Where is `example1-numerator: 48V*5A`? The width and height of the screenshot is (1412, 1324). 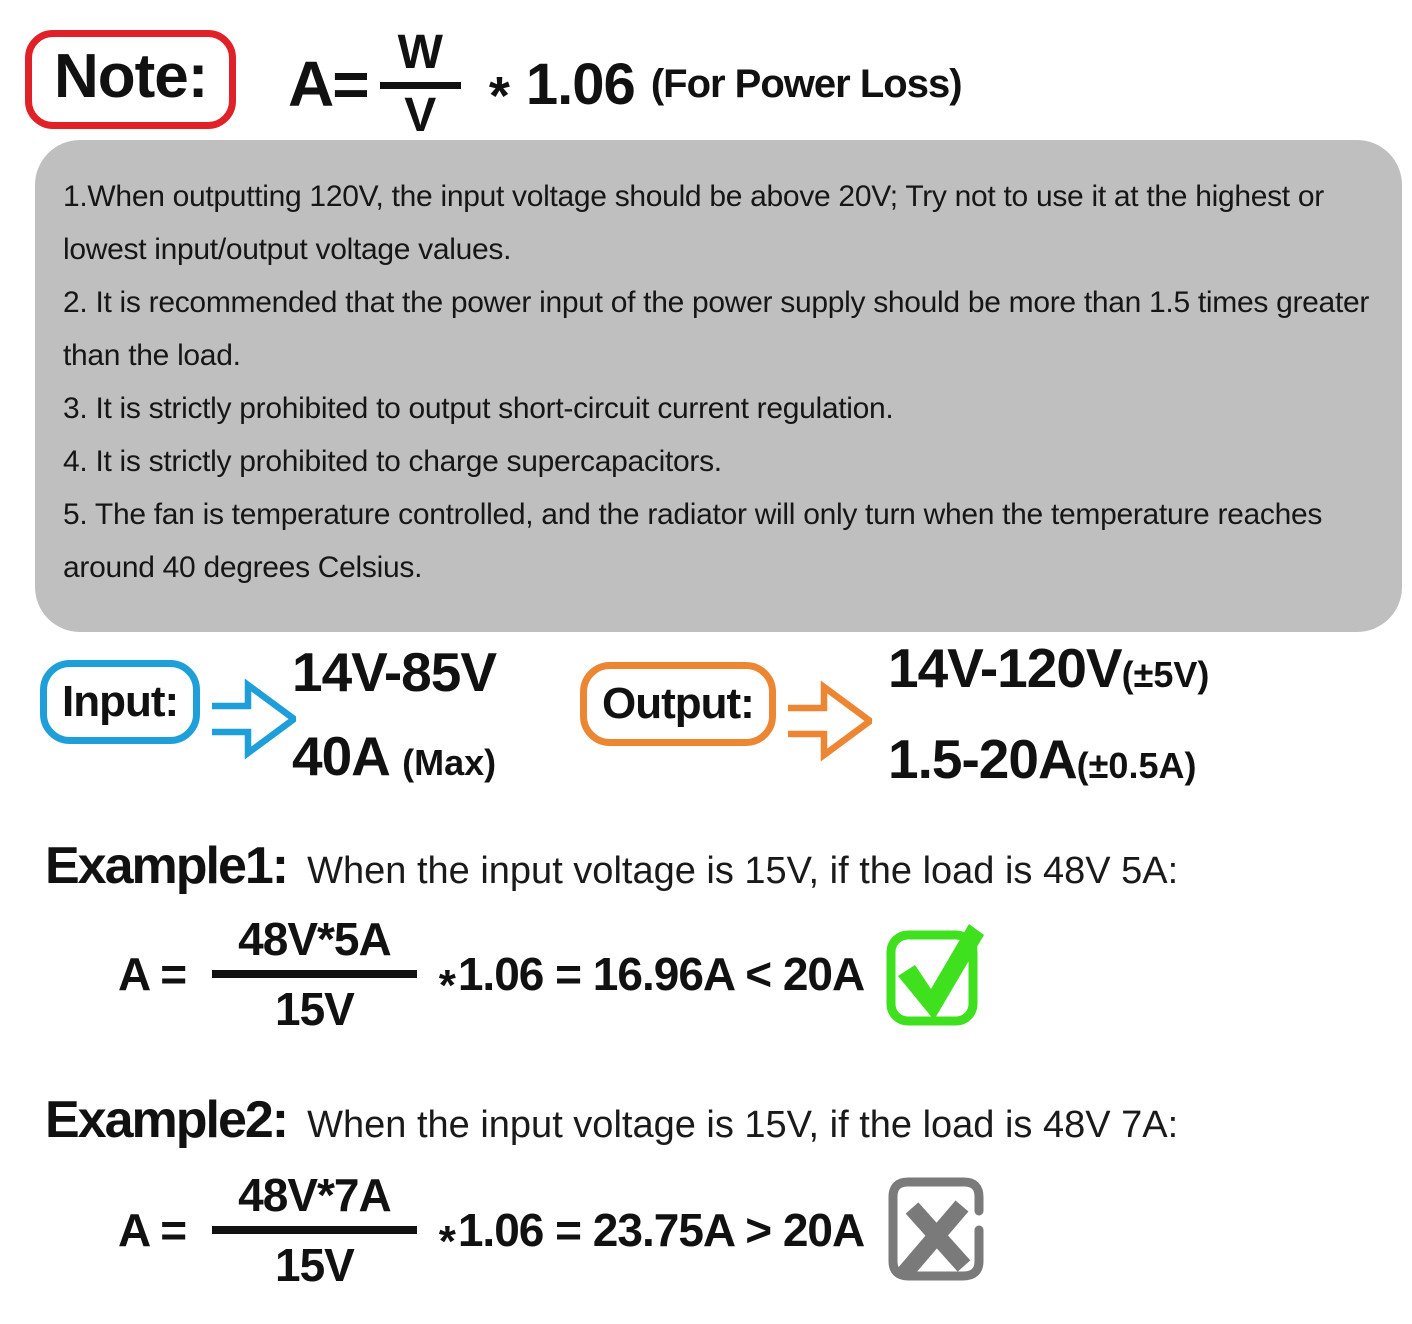
example1-numerator: 48V*5A is located at coordinates (314, 947).